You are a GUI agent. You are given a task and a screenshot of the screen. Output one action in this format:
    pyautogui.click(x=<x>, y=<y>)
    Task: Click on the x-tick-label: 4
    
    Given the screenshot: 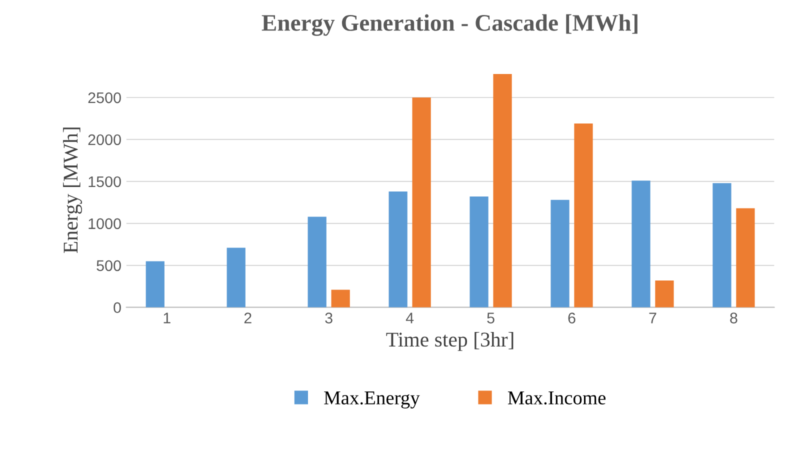 What is the action you would take?
    pyautogui.click(x=410, y=318)
    